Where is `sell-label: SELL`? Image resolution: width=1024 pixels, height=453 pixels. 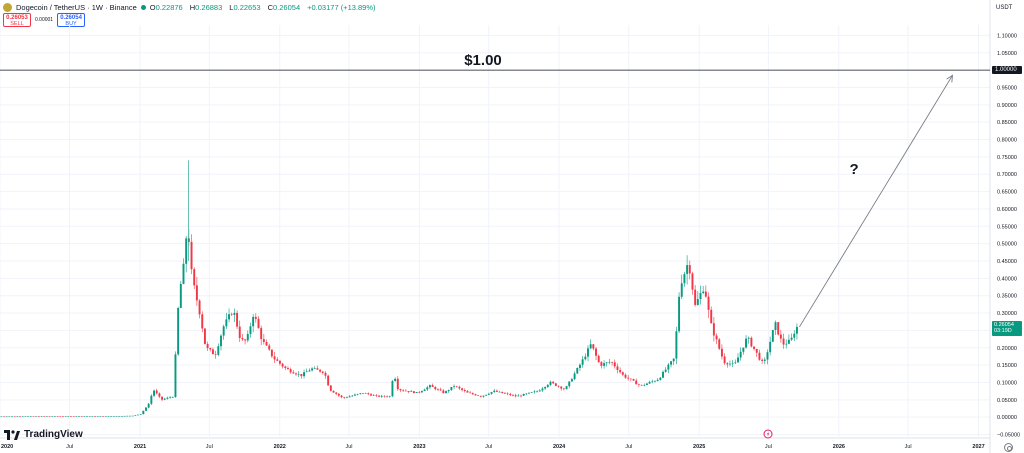 sell-label: SELL is located at coordinates (17, 24).